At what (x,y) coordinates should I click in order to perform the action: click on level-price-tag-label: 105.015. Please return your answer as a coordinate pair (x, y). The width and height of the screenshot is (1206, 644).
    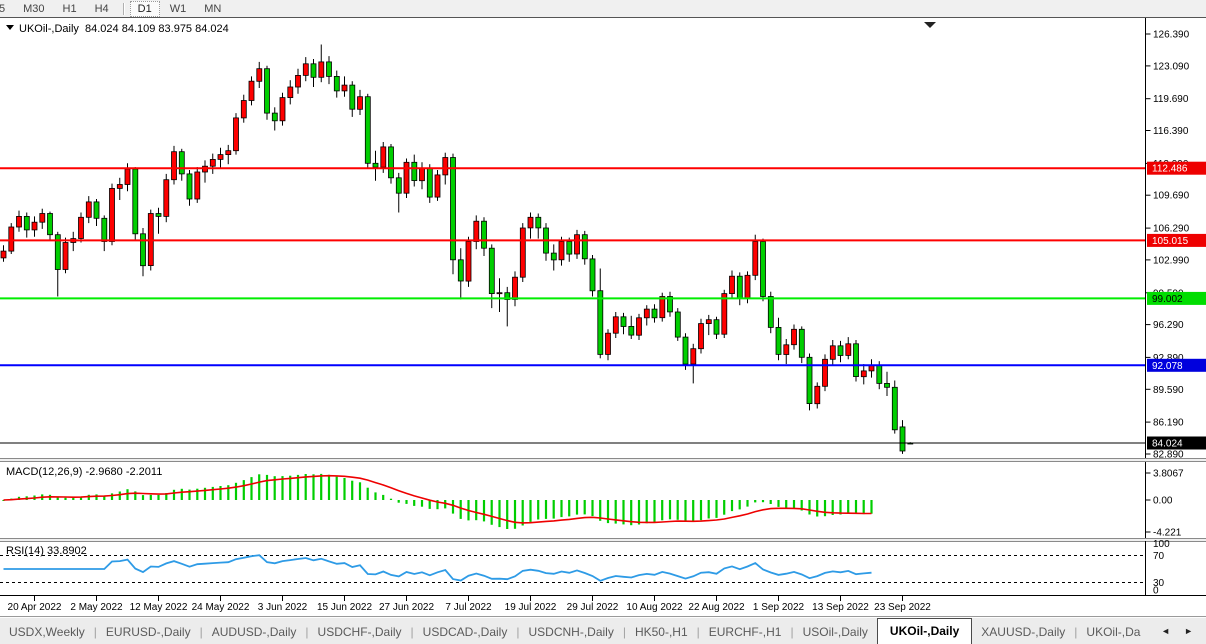
    Looking at the image, I should click on (1170, 241).